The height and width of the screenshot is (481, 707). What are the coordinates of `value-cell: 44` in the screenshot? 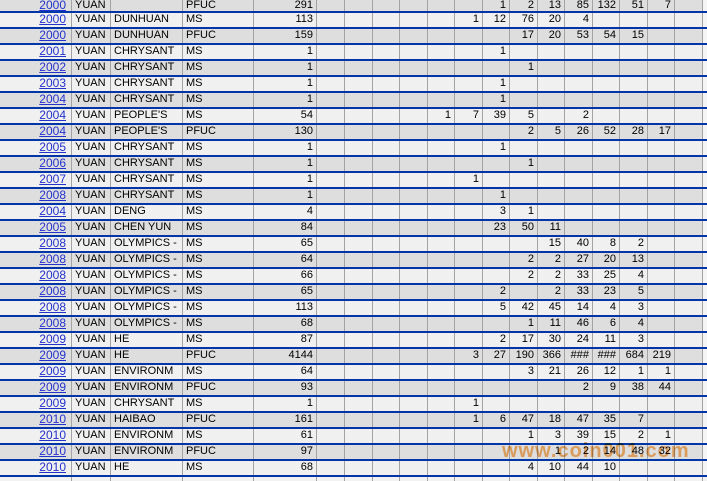 It's located at (661, 388).